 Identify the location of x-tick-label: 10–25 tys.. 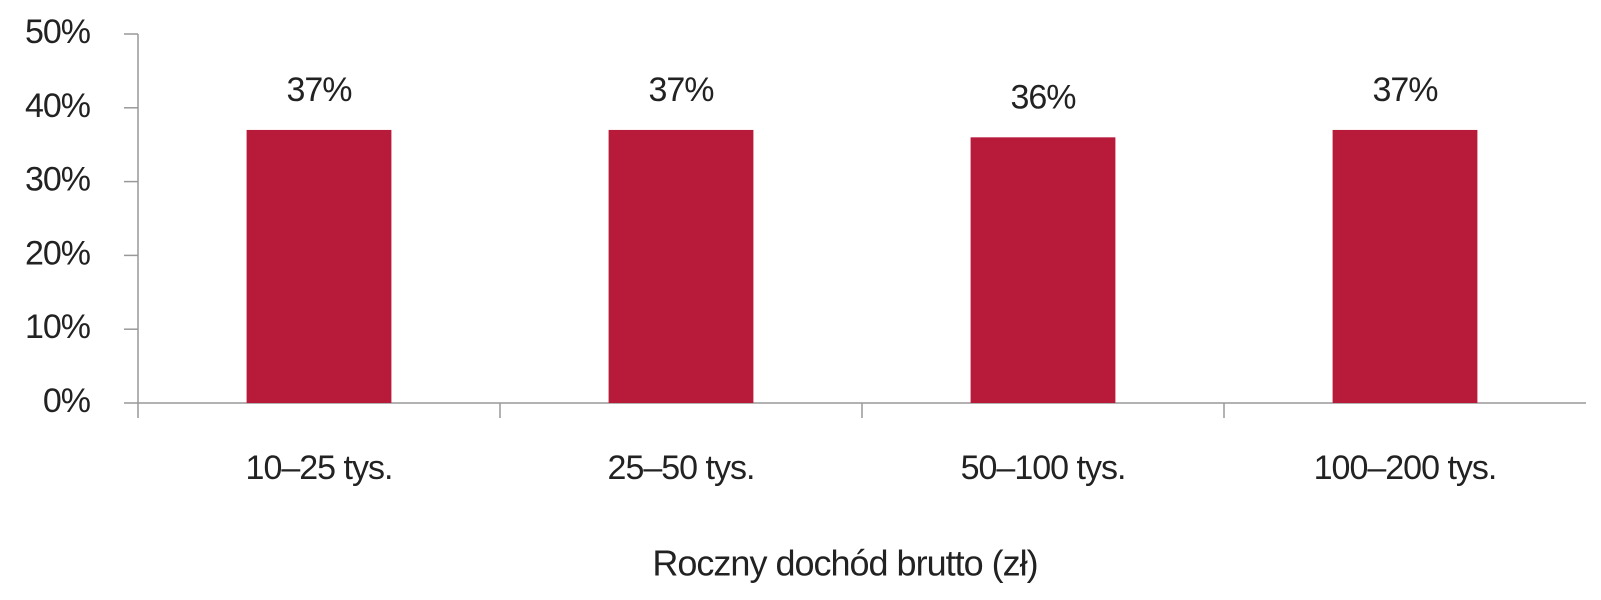
(319, 468).